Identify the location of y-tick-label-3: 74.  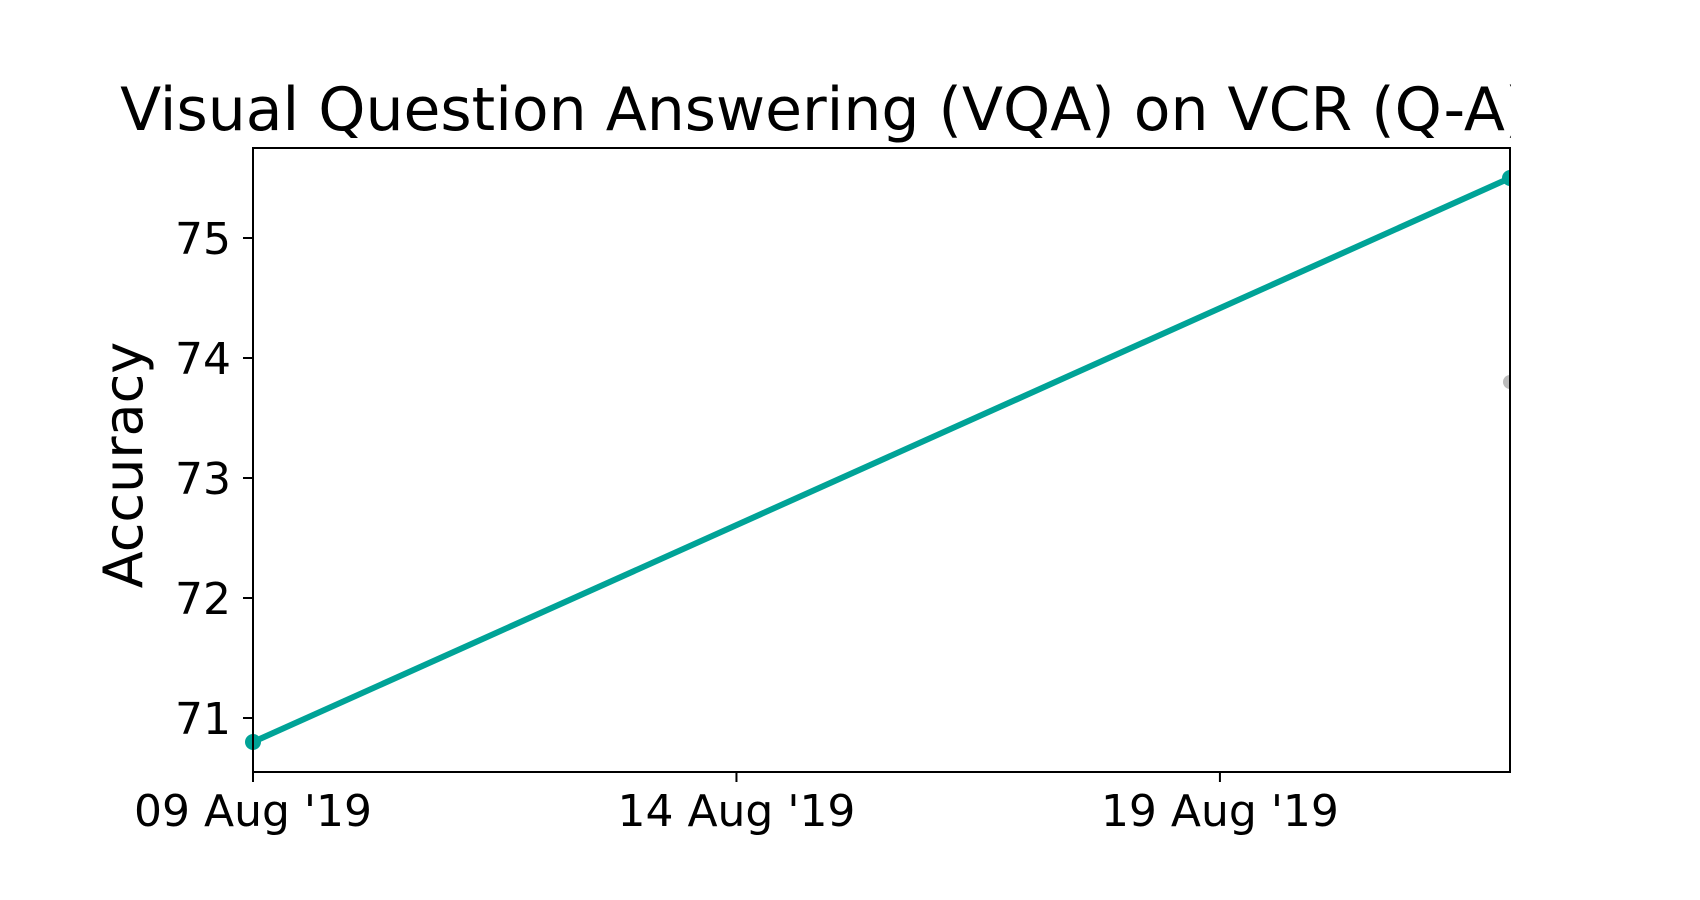
(203, 359).